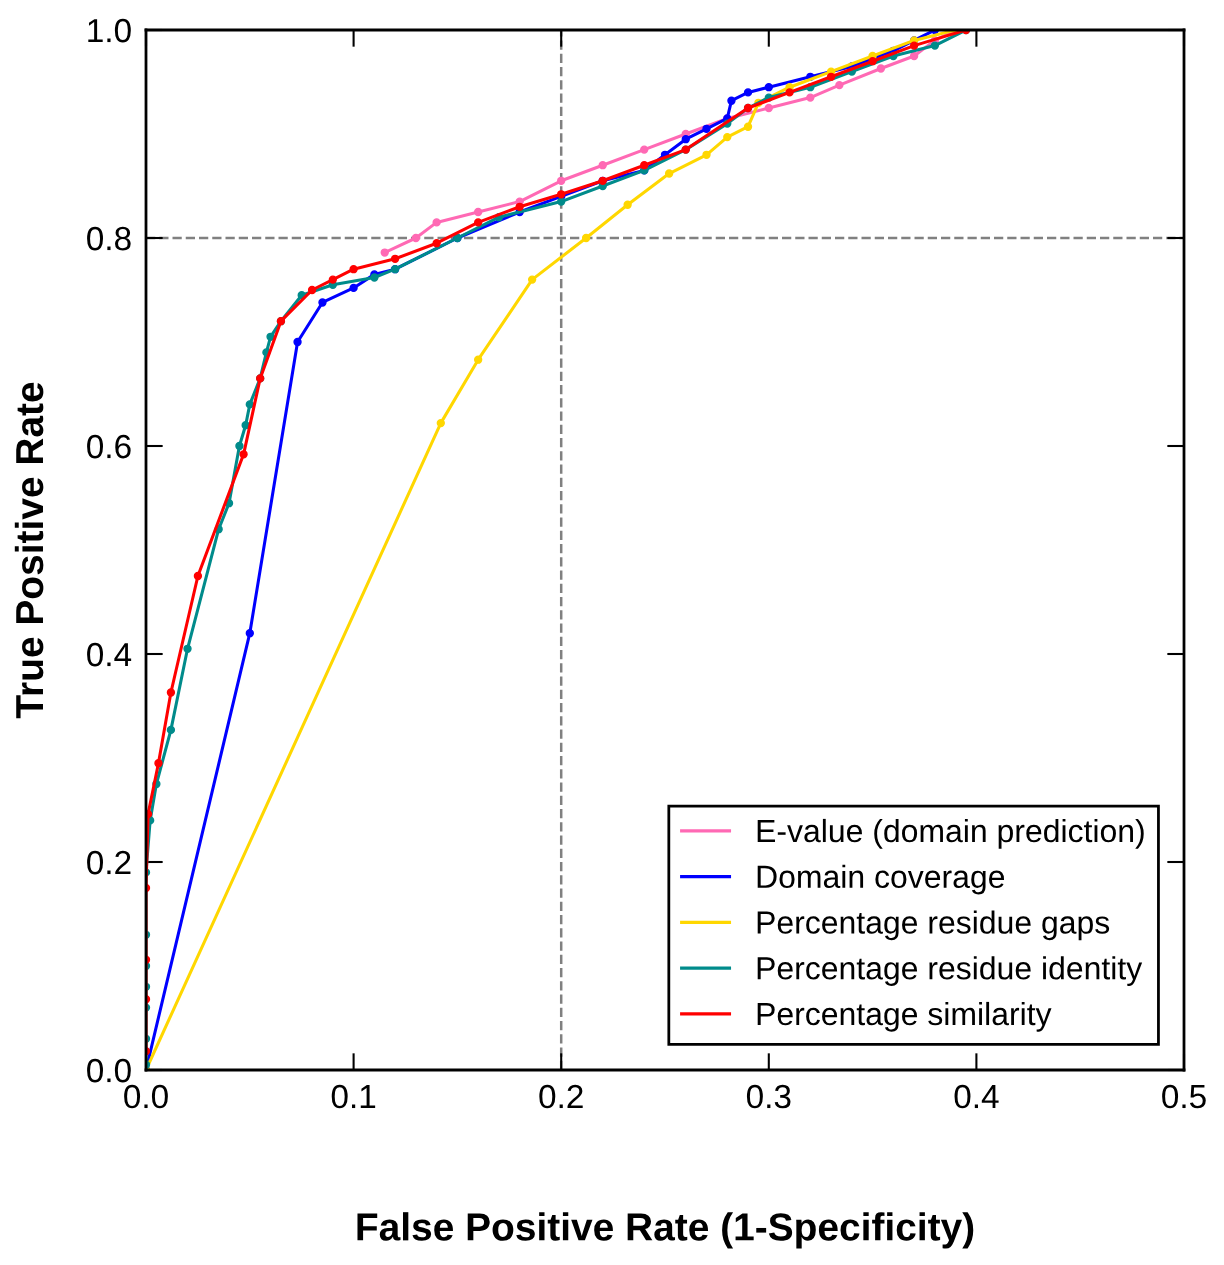  Describe the element at coordinates (933, 925) in the screenshot. I see `legend-label: Percentage residue gaps` at that location.